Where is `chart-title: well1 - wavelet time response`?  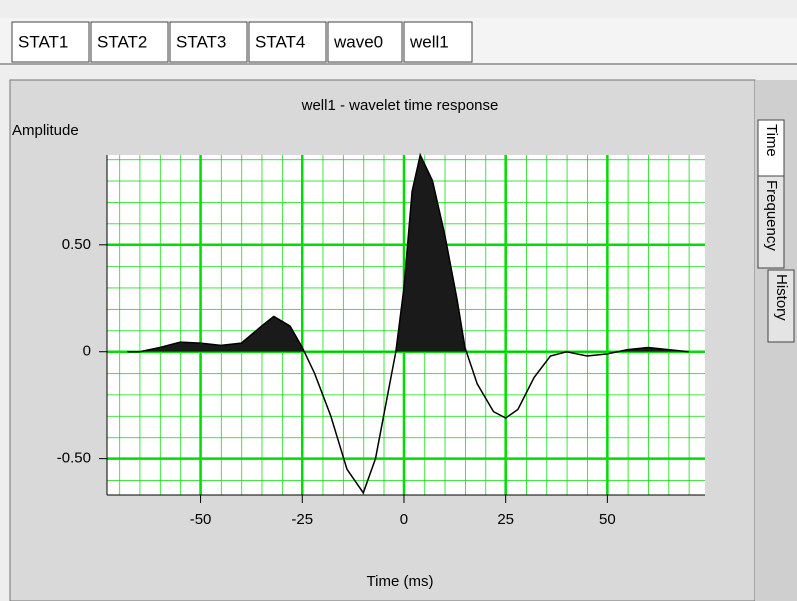 chart-title: well1 - wavelet time response is located at coordinates (400, 105).